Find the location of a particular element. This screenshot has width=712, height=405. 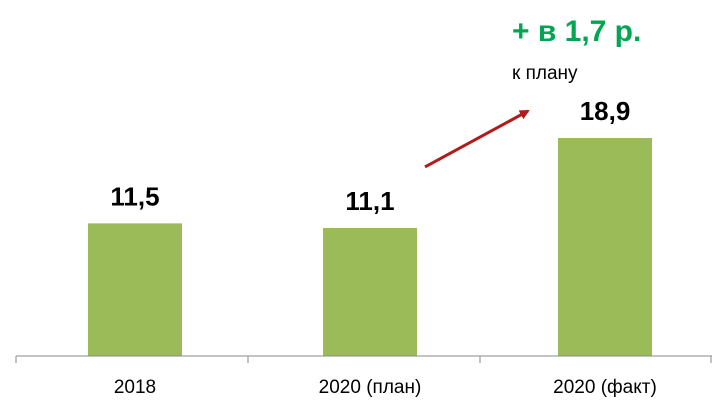

x-tick-label: 2018 is located at coordinates (135, 387).